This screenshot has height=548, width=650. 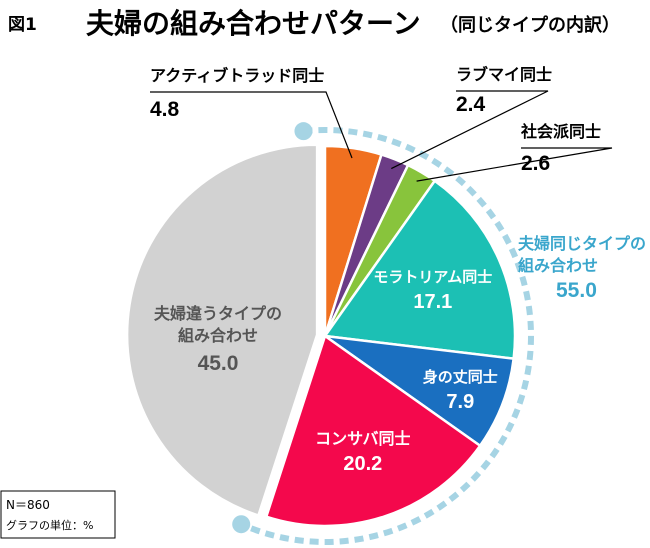 What do you see at coordinates (218, 363) in the screenshot?
I see `slice-value-7: 45.0` at bounding box center [218, 363].